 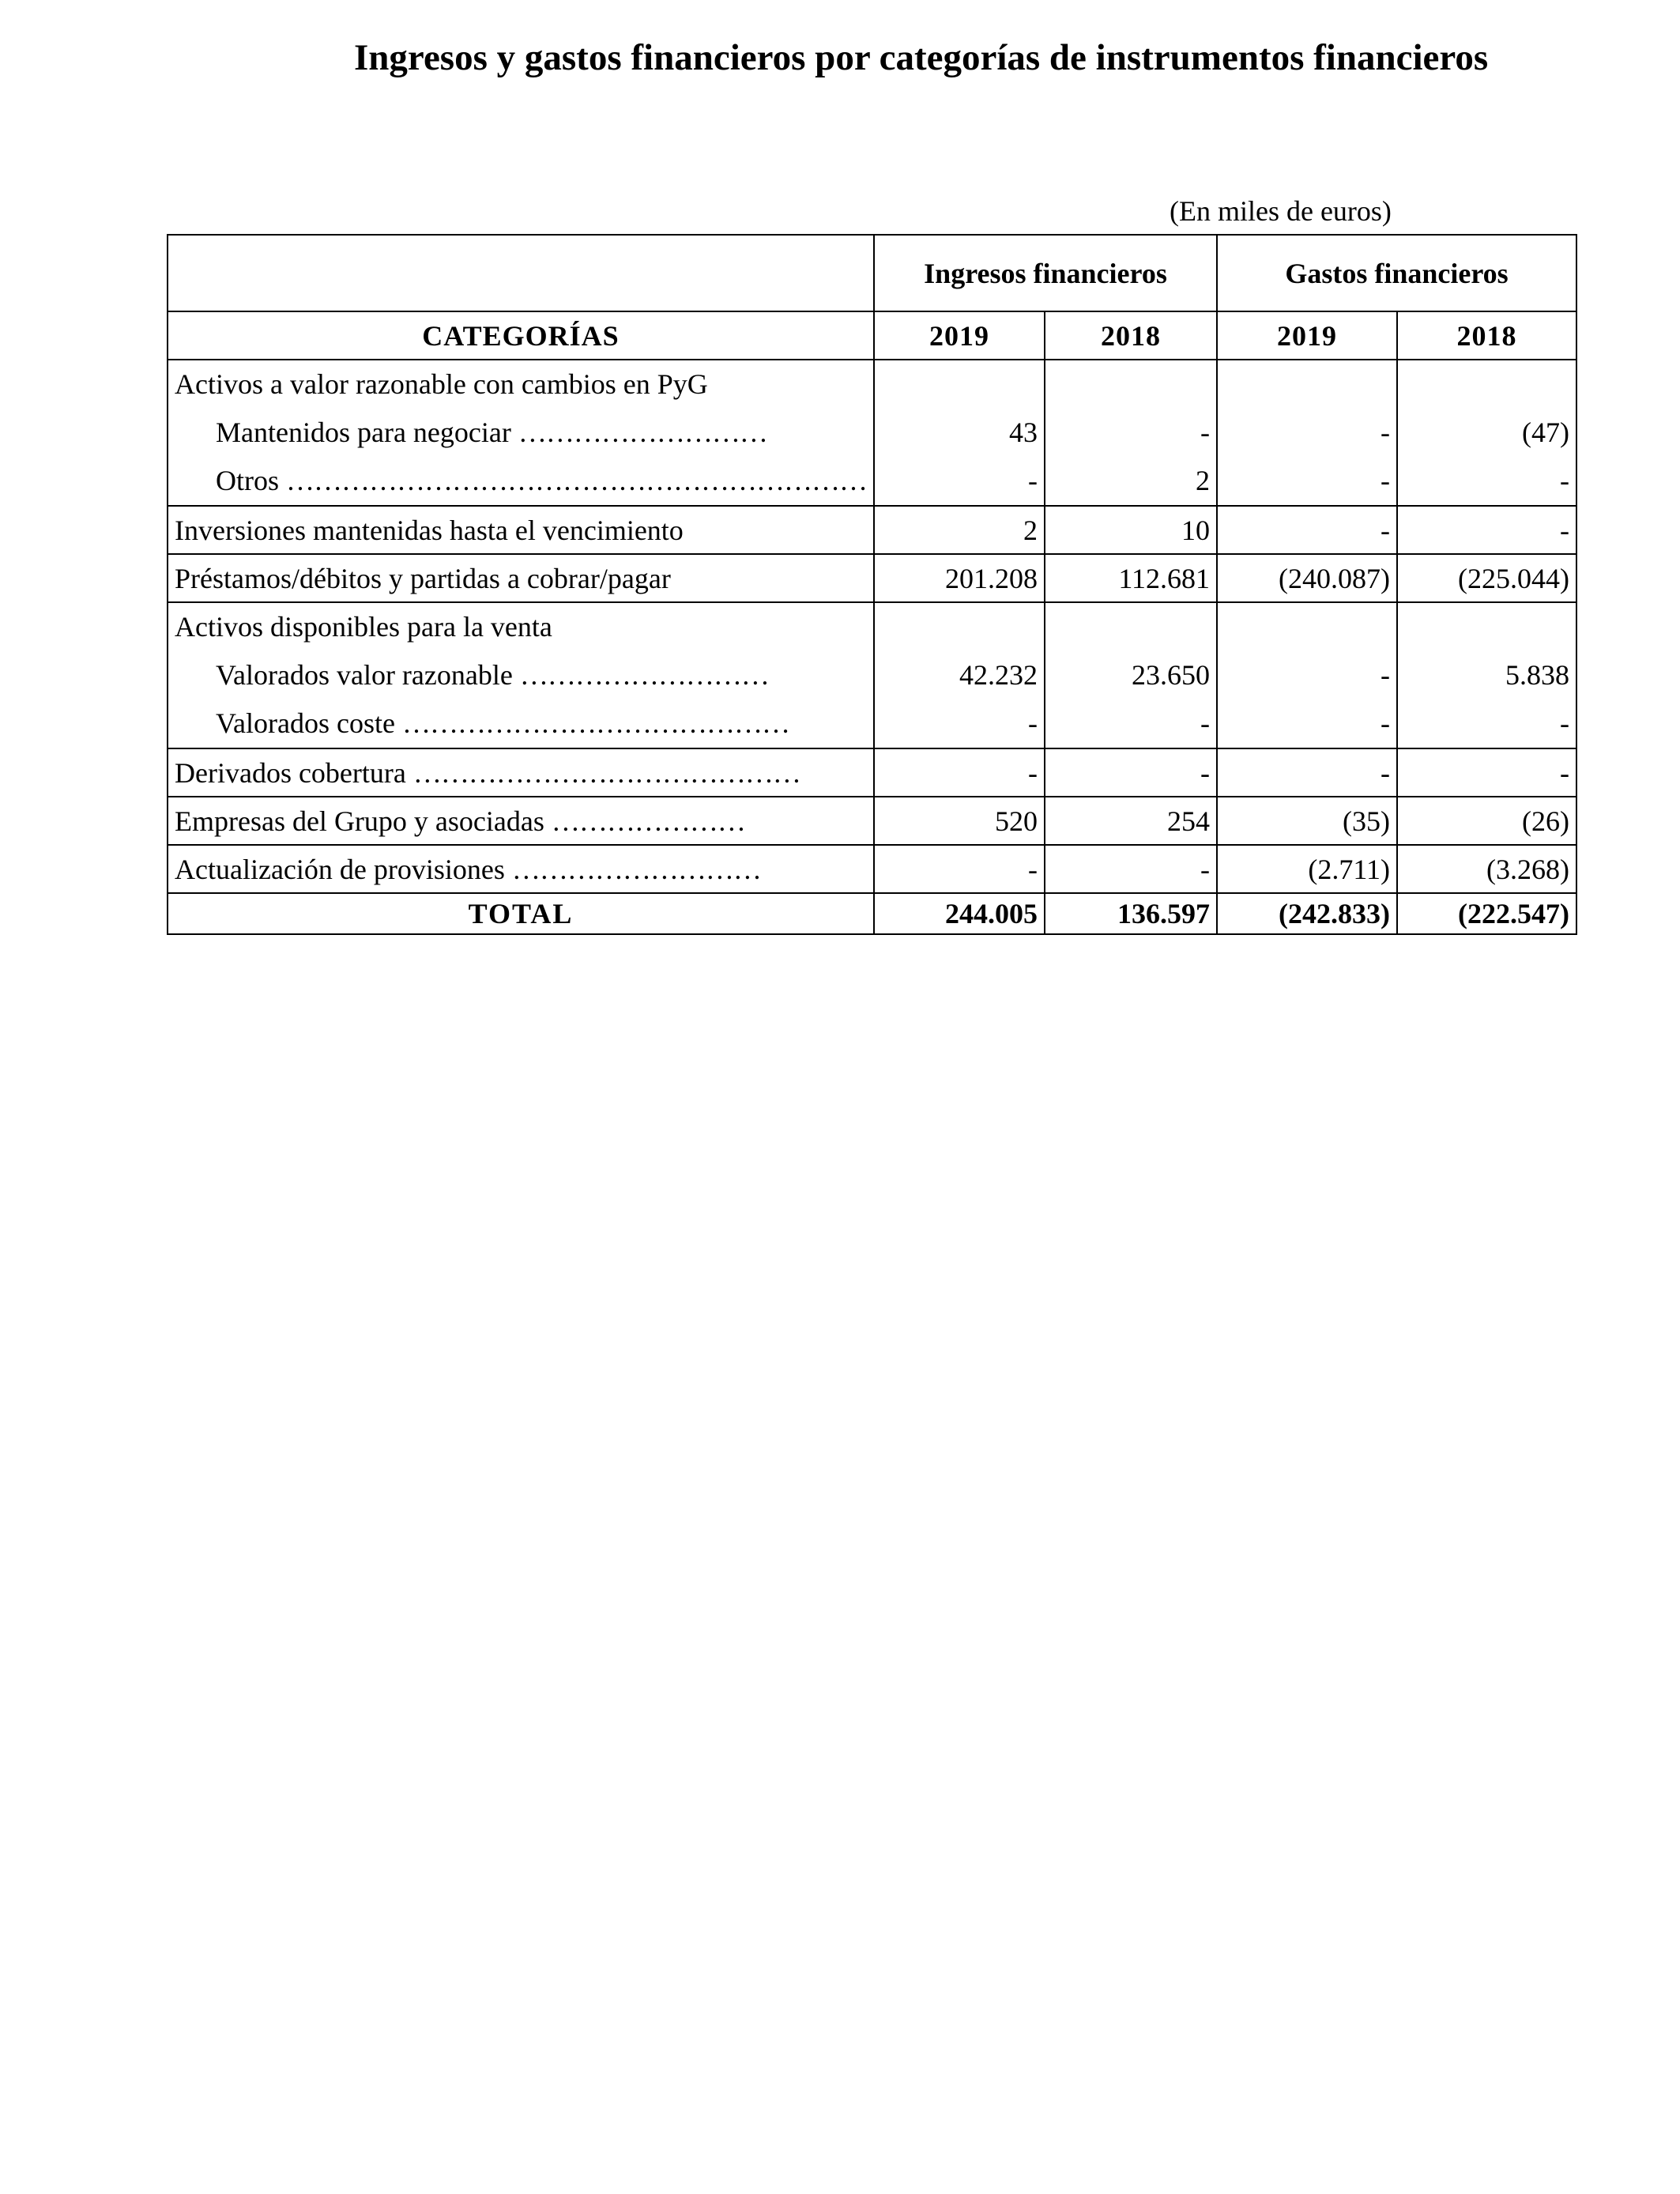 I want to click on category-label: Derivados cobertura, so click(x=290, y=772).